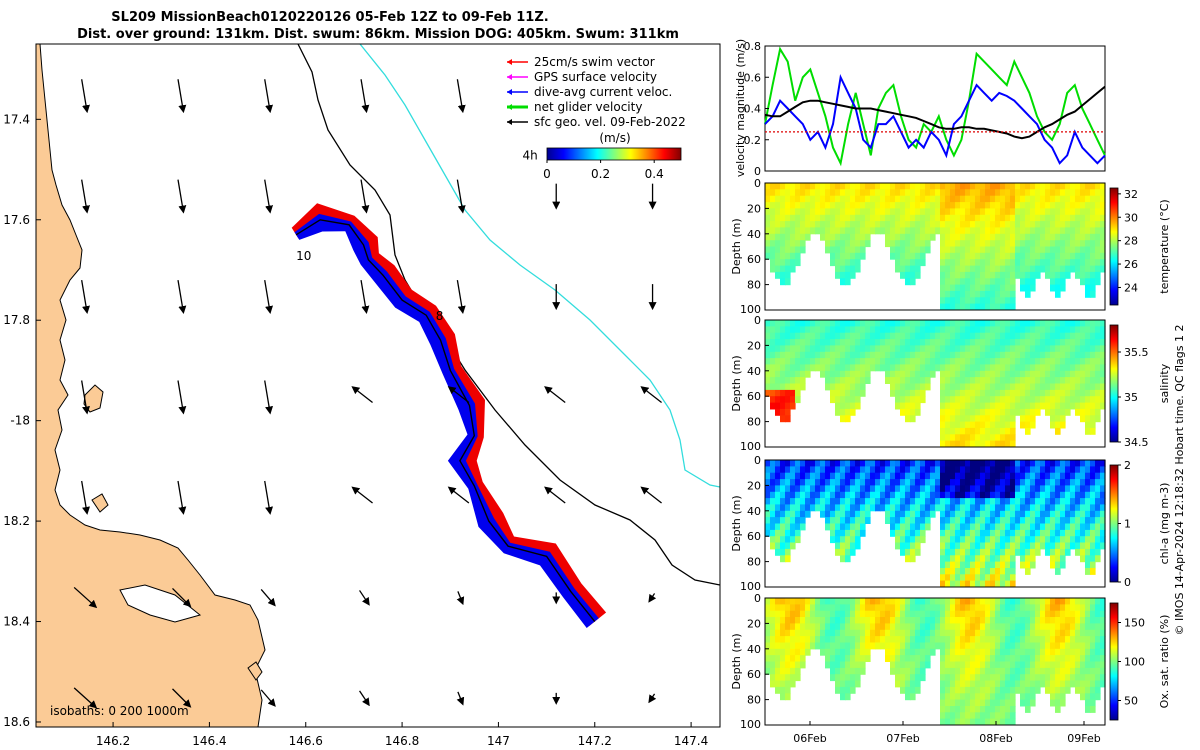  Describe the element at coordinates (754, 371) in the screenshot. I see `section-ytick-label: 40` at that location.